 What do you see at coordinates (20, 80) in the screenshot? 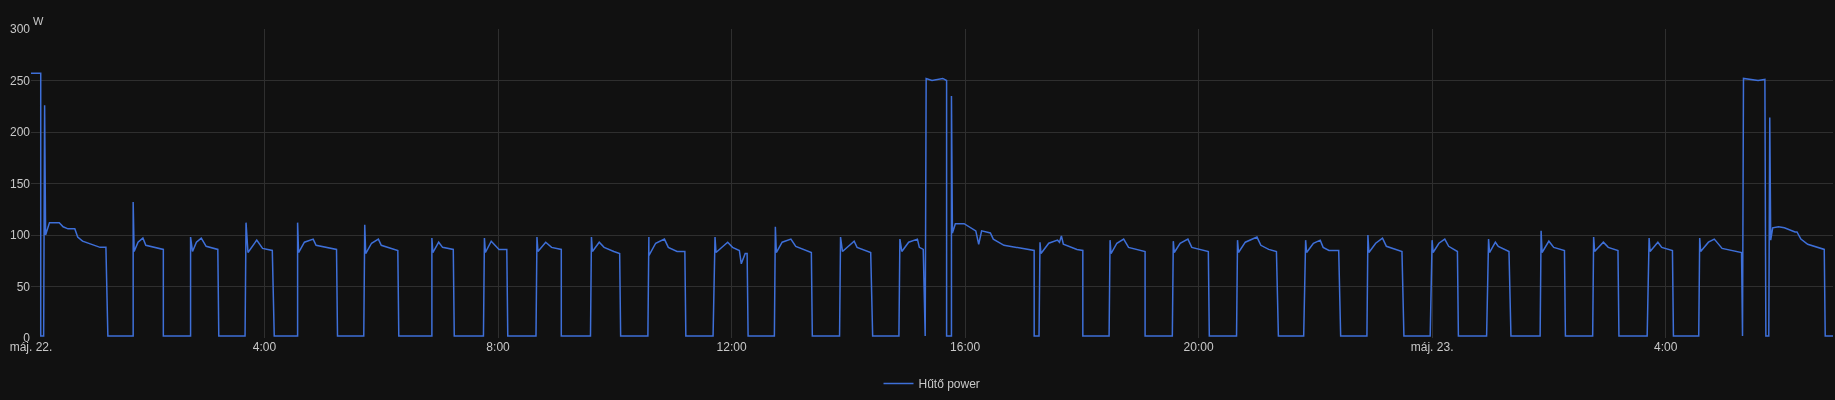
I see `y-tick-label: 250` at bounding box center [20, 80].